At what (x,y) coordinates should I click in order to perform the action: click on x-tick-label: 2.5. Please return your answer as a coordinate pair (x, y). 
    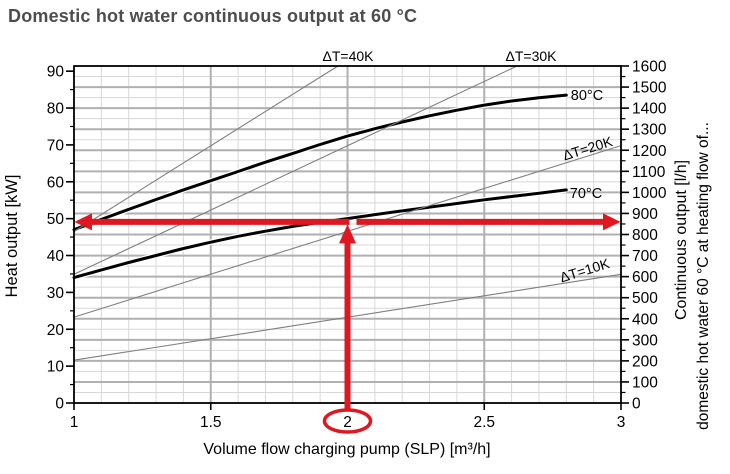
    Looking at the image, I should click on (484, 422).